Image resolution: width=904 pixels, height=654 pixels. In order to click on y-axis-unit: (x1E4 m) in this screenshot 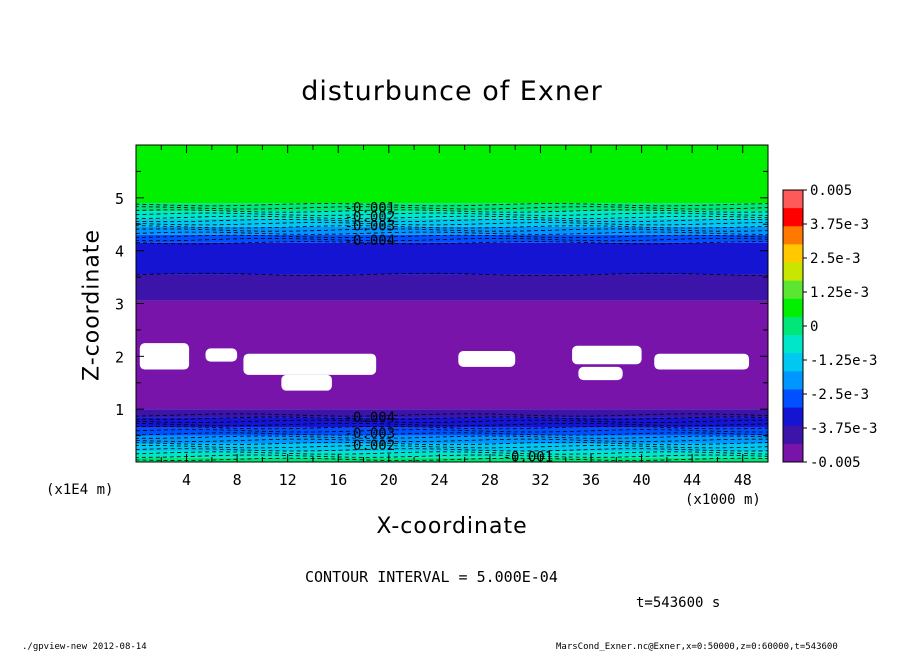, I will do `click(80, 490)`.